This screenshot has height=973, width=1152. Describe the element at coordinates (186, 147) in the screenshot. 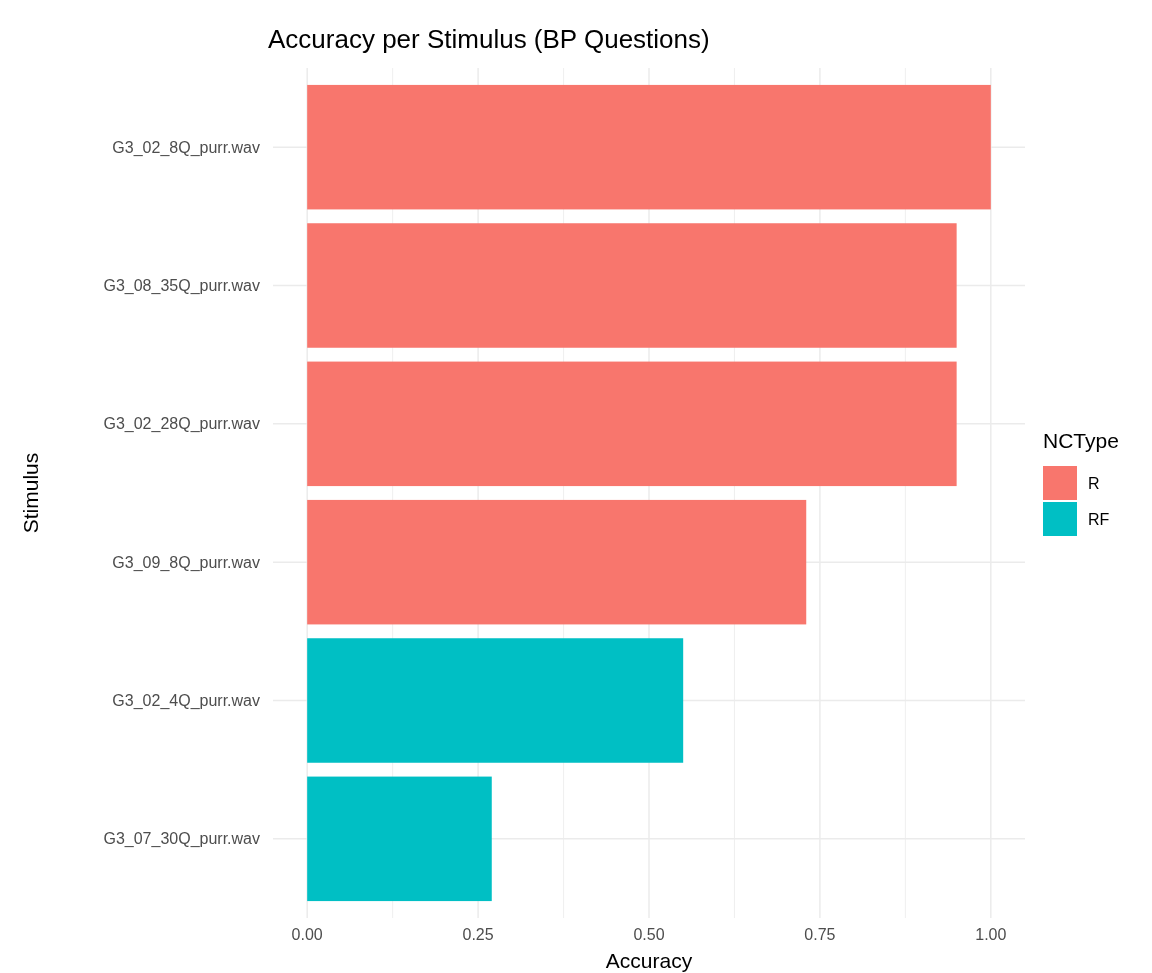

I see `y-tick-label: G3_02_8Q_purr.wav` at that location.